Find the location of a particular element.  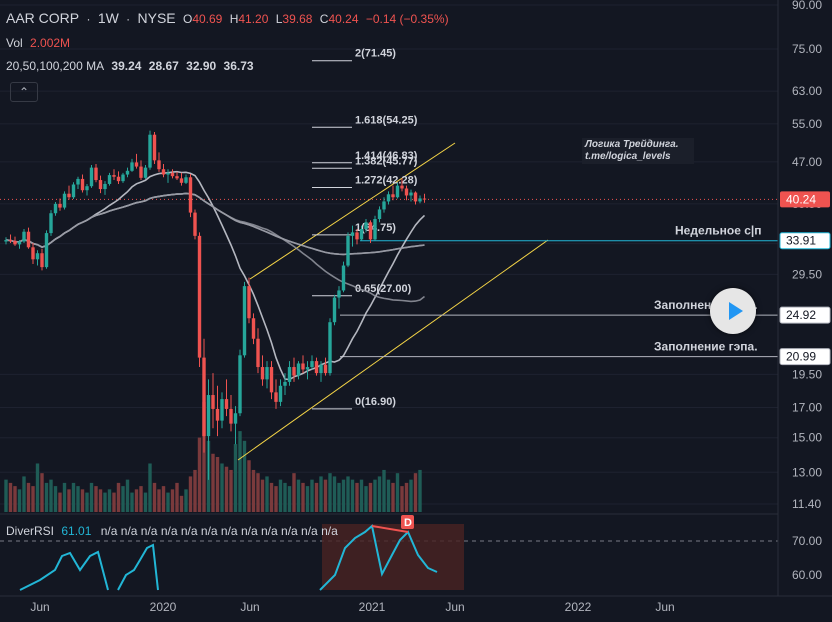

chevron-up-icon: ⌃ is located at coordinates (24, 92).